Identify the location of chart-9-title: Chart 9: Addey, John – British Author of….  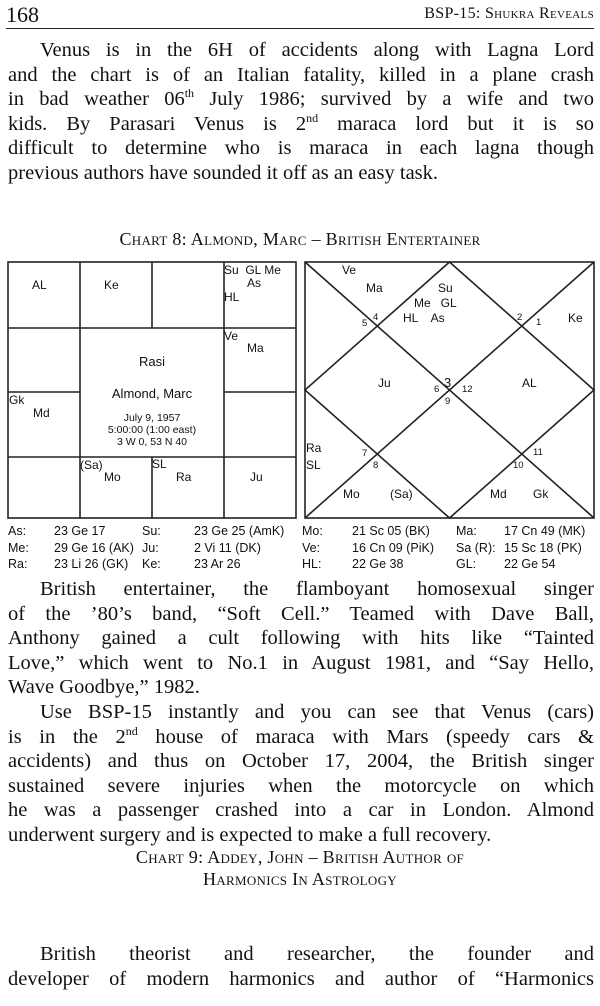
(300, 868).